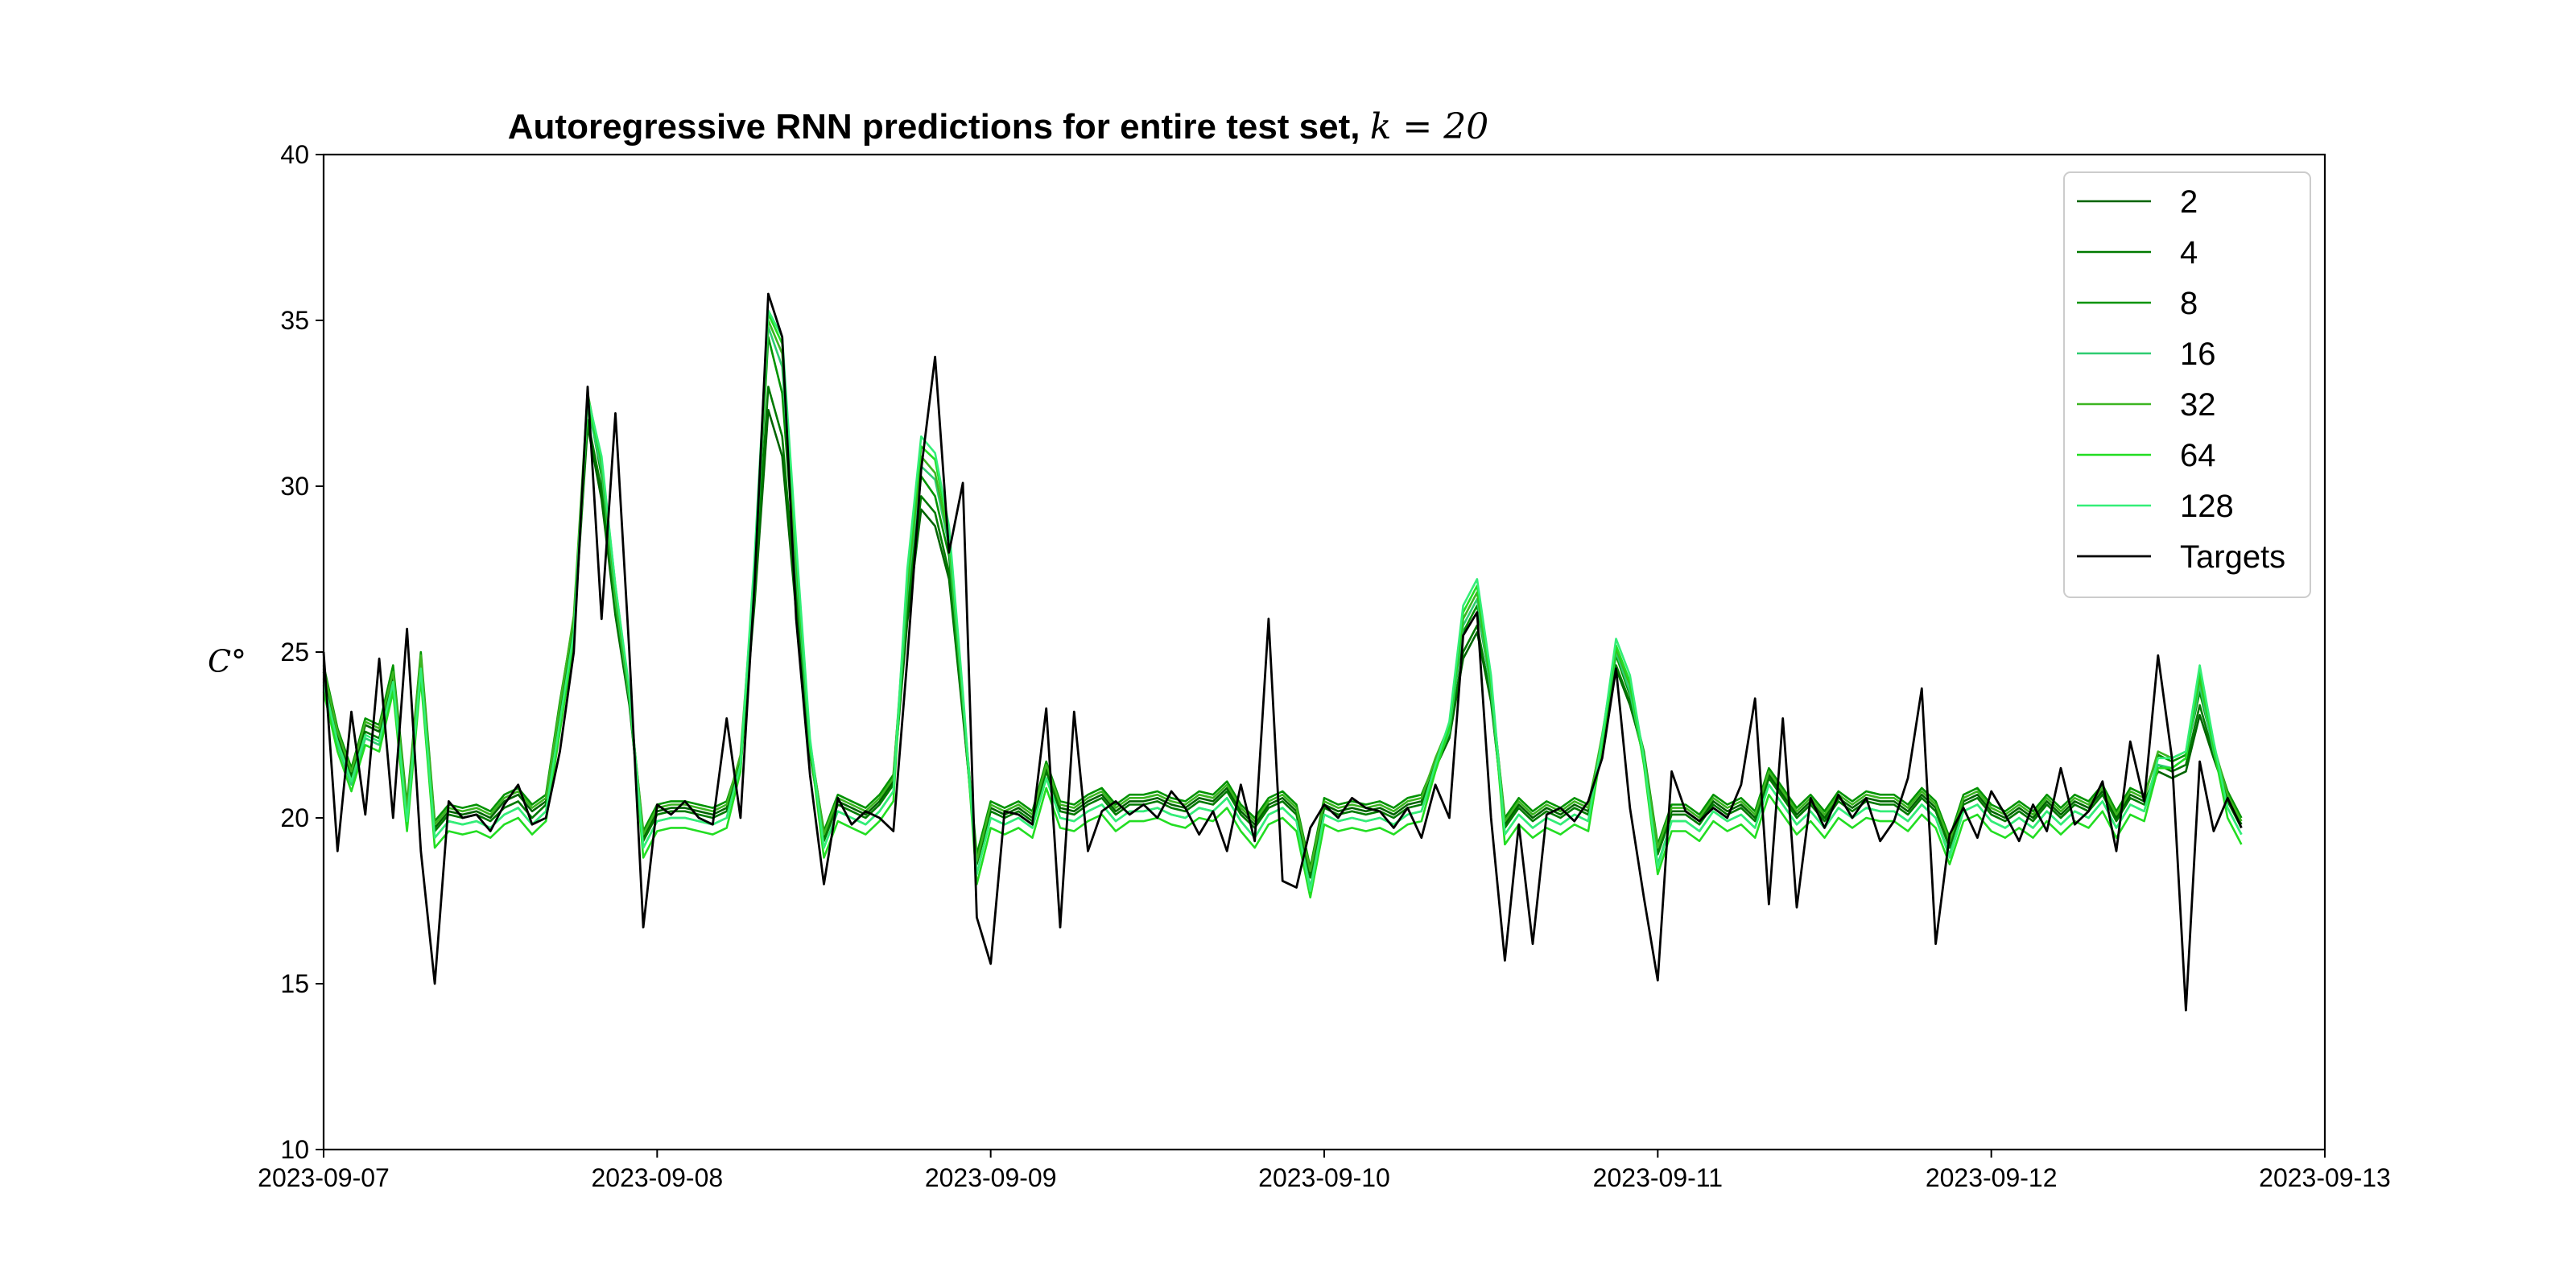 The width and height of the screenshot is (2576, 1288). What do you see at coordinates (657, 1177) in the screenshot?
I see `x-tick-label: 2023-09-08` at bounding box center [657, 1177].